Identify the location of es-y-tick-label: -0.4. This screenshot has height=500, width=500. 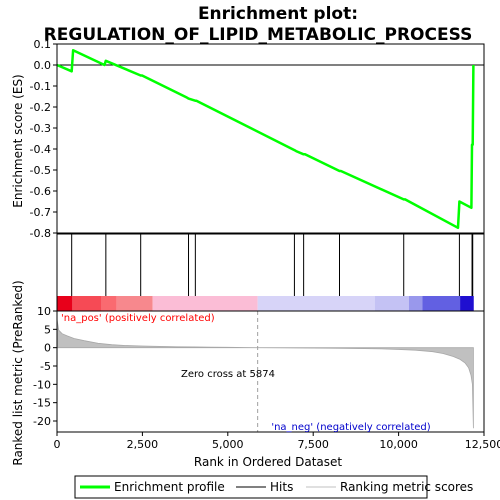
(40, 149).